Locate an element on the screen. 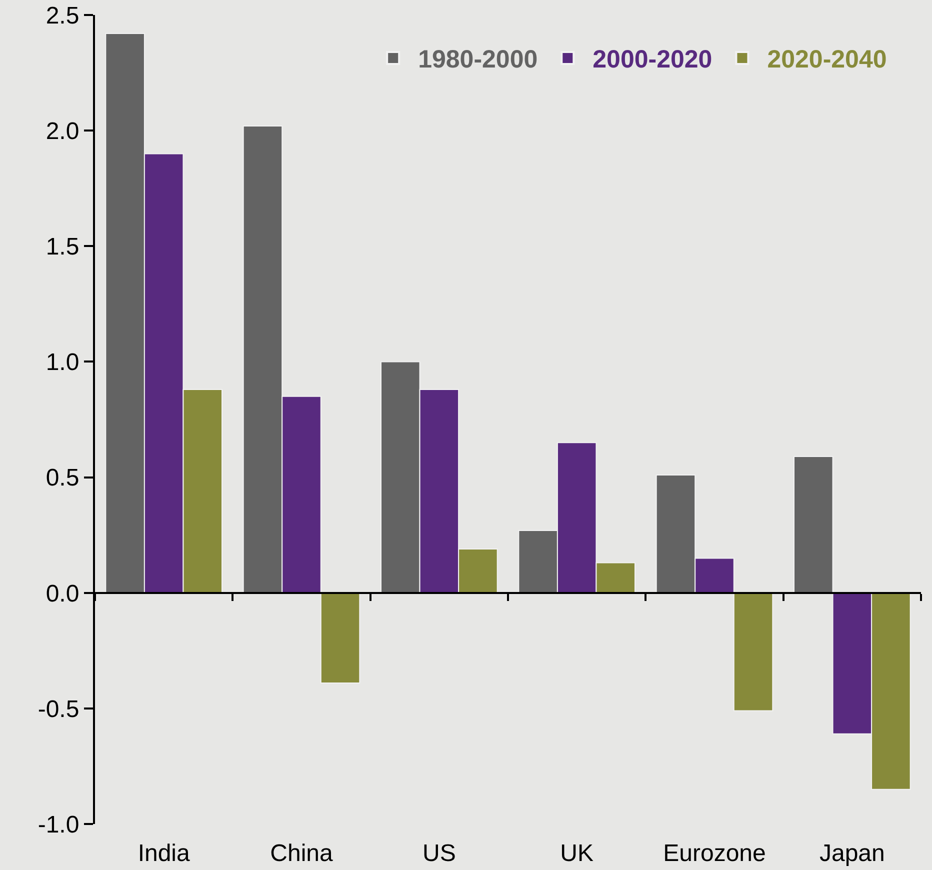 Image resolution: width=932 pixels, height=870 pixels. y-tick-label: 1.5 is located at coordinates (63, 247).